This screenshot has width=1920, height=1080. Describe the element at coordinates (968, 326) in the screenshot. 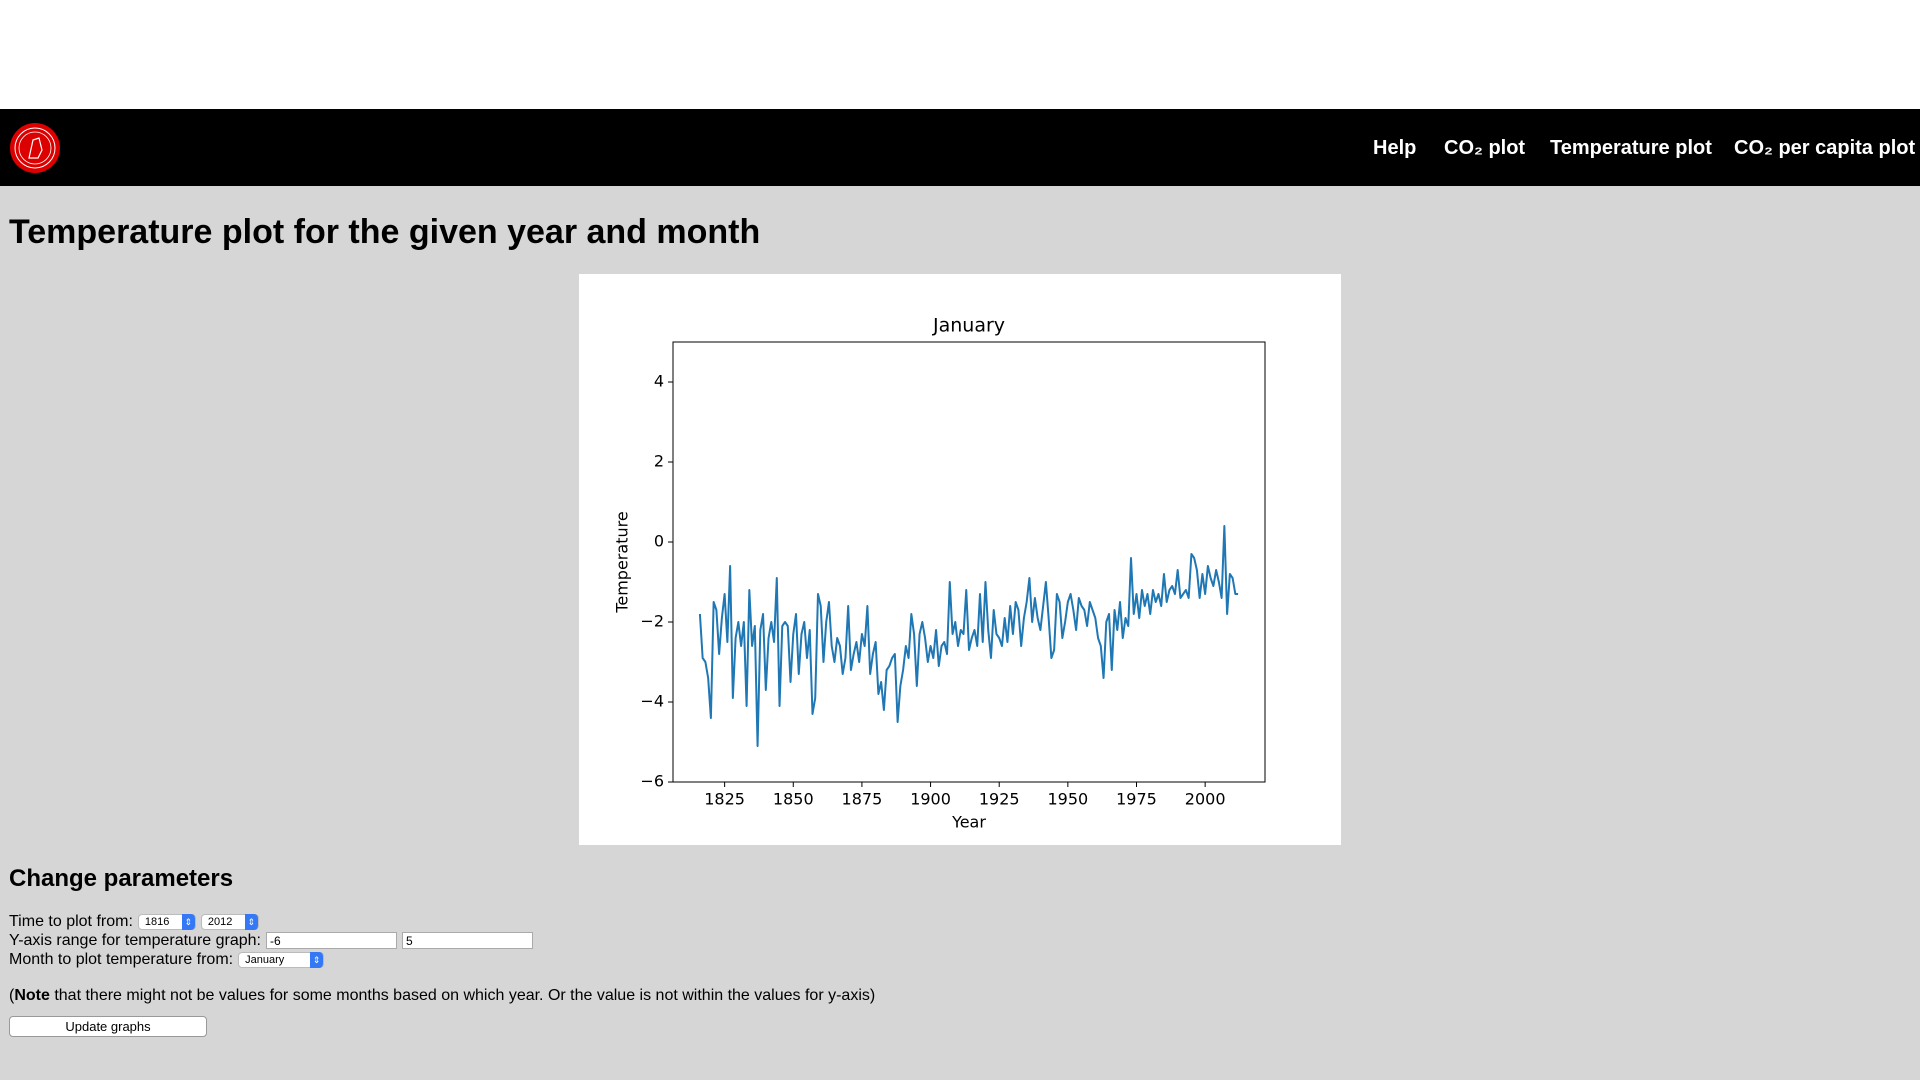

I see `chart-title: January` at that location.